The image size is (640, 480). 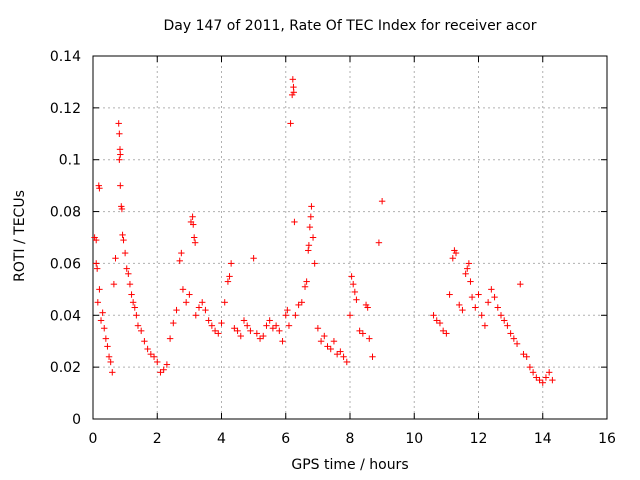 What do you see at coordinates (221, 439) in the screenshot?
I see `x-tick-label: 4` at bounding box center [221, 439].